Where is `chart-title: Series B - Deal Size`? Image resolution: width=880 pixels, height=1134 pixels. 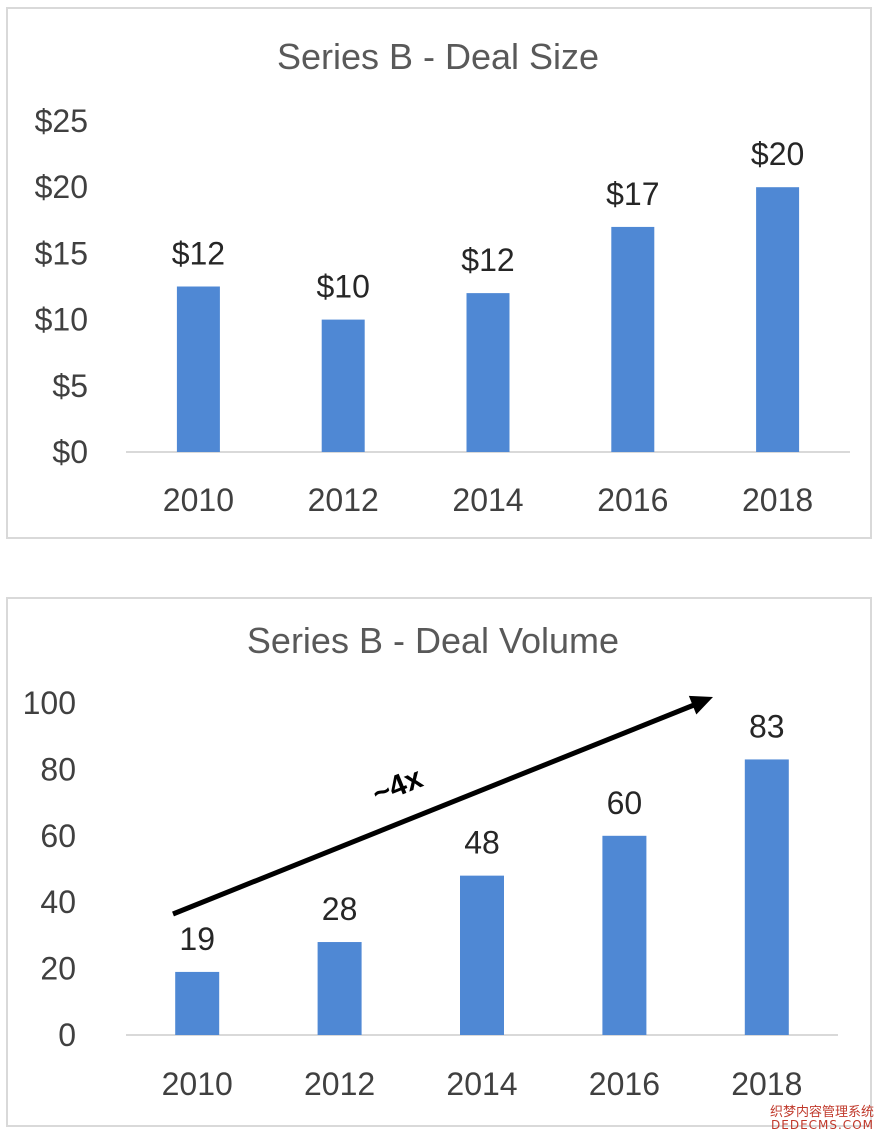 chart-title: Series B - Deal Size is located at coordinates (438, 56).